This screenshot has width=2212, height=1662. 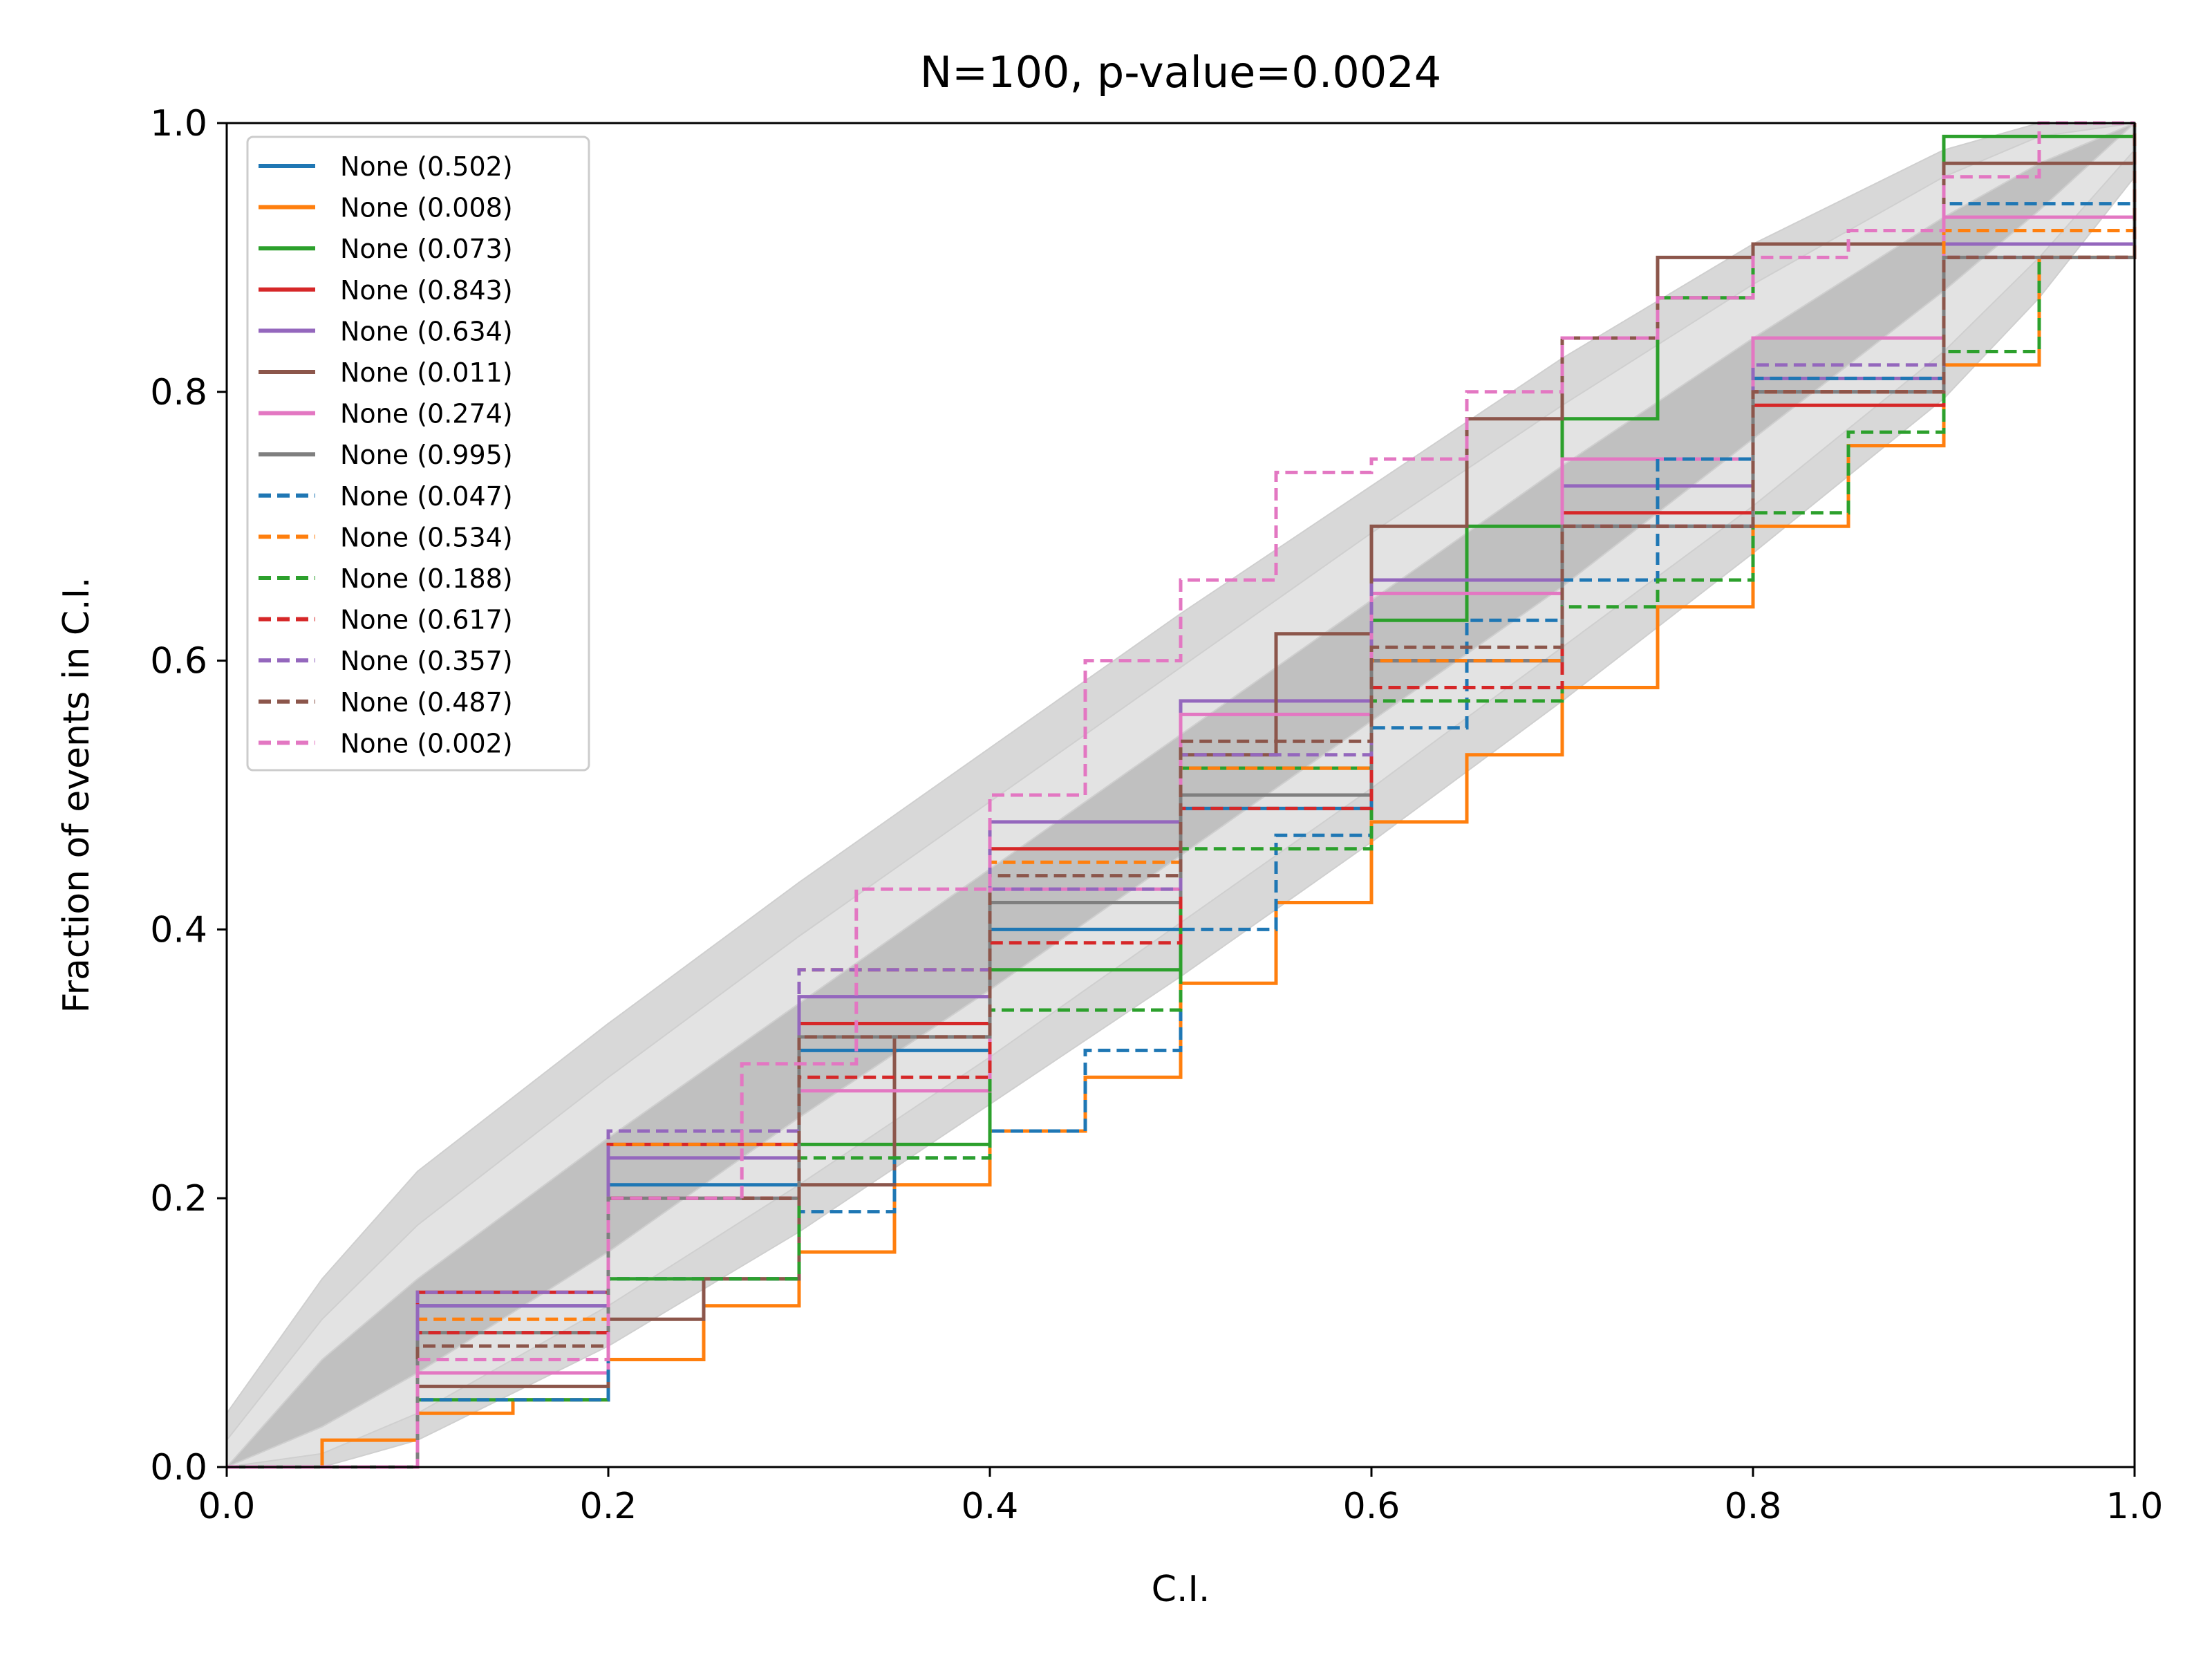 I want to click on legend-label: None (0.534), so click(x=426, y=537).